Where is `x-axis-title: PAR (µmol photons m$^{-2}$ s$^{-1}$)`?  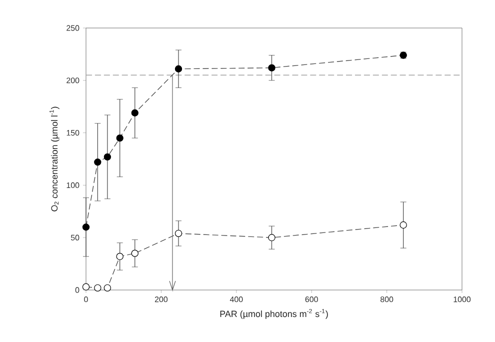 x-axis-title: PAR (µmol photons m$^{-2}$ s$^{-1}$) is located at coordinates (274, 313).